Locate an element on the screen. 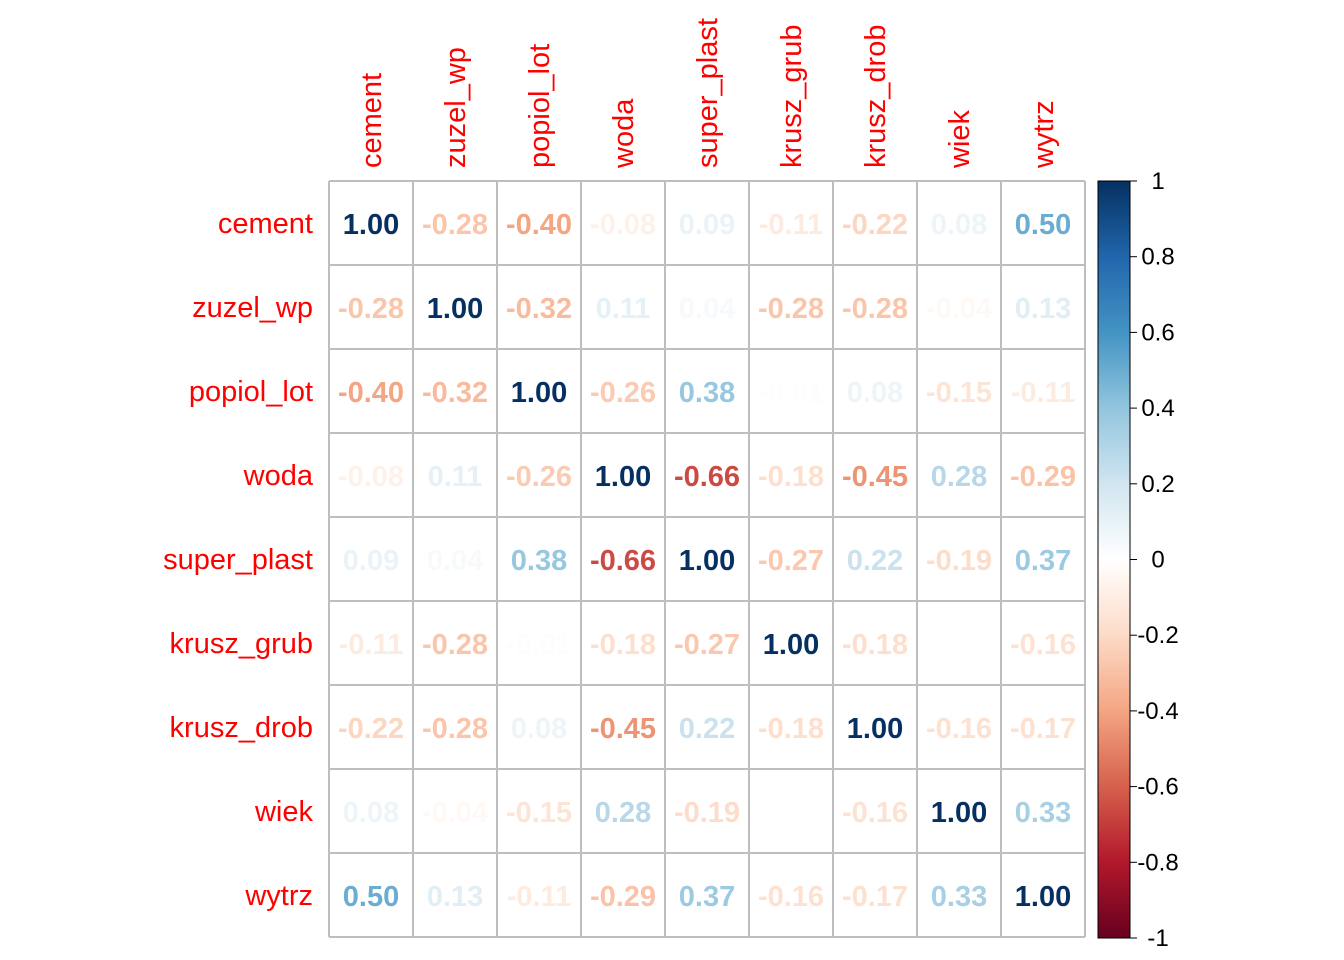 The width and height of the screenshot is (1344, 960). row-label: wiek is located at coordinates (284, 812).